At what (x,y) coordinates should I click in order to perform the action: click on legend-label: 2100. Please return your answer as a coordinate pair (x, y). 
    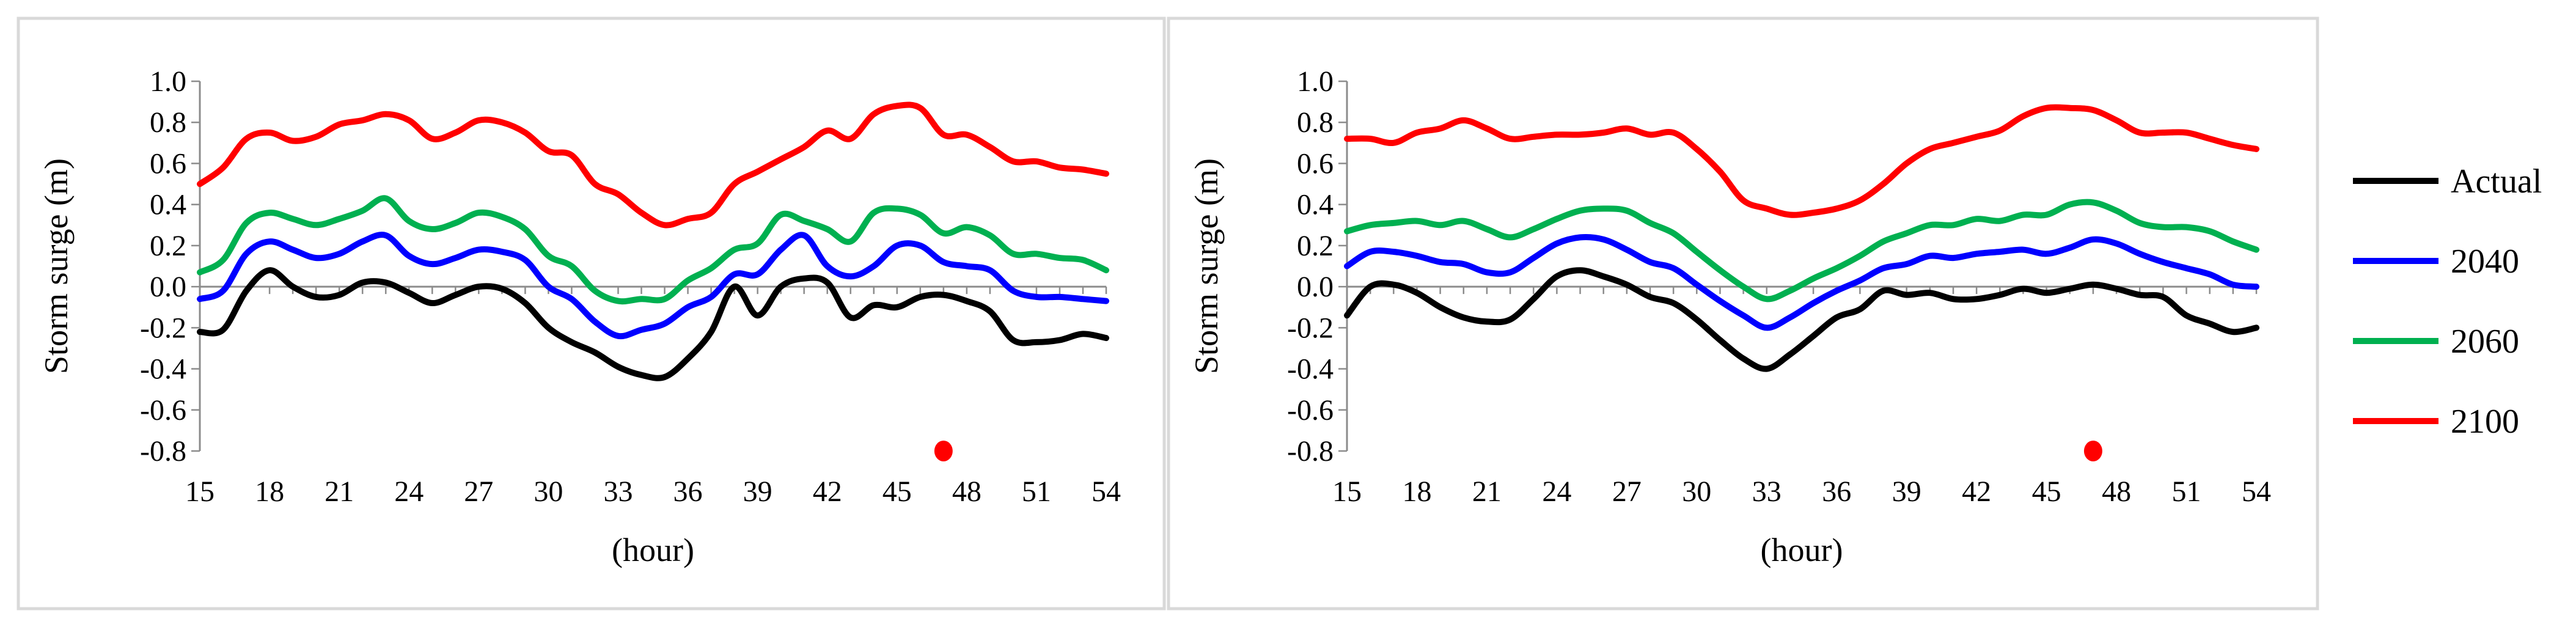
    Looking at the image, I should click on (2485, 422).